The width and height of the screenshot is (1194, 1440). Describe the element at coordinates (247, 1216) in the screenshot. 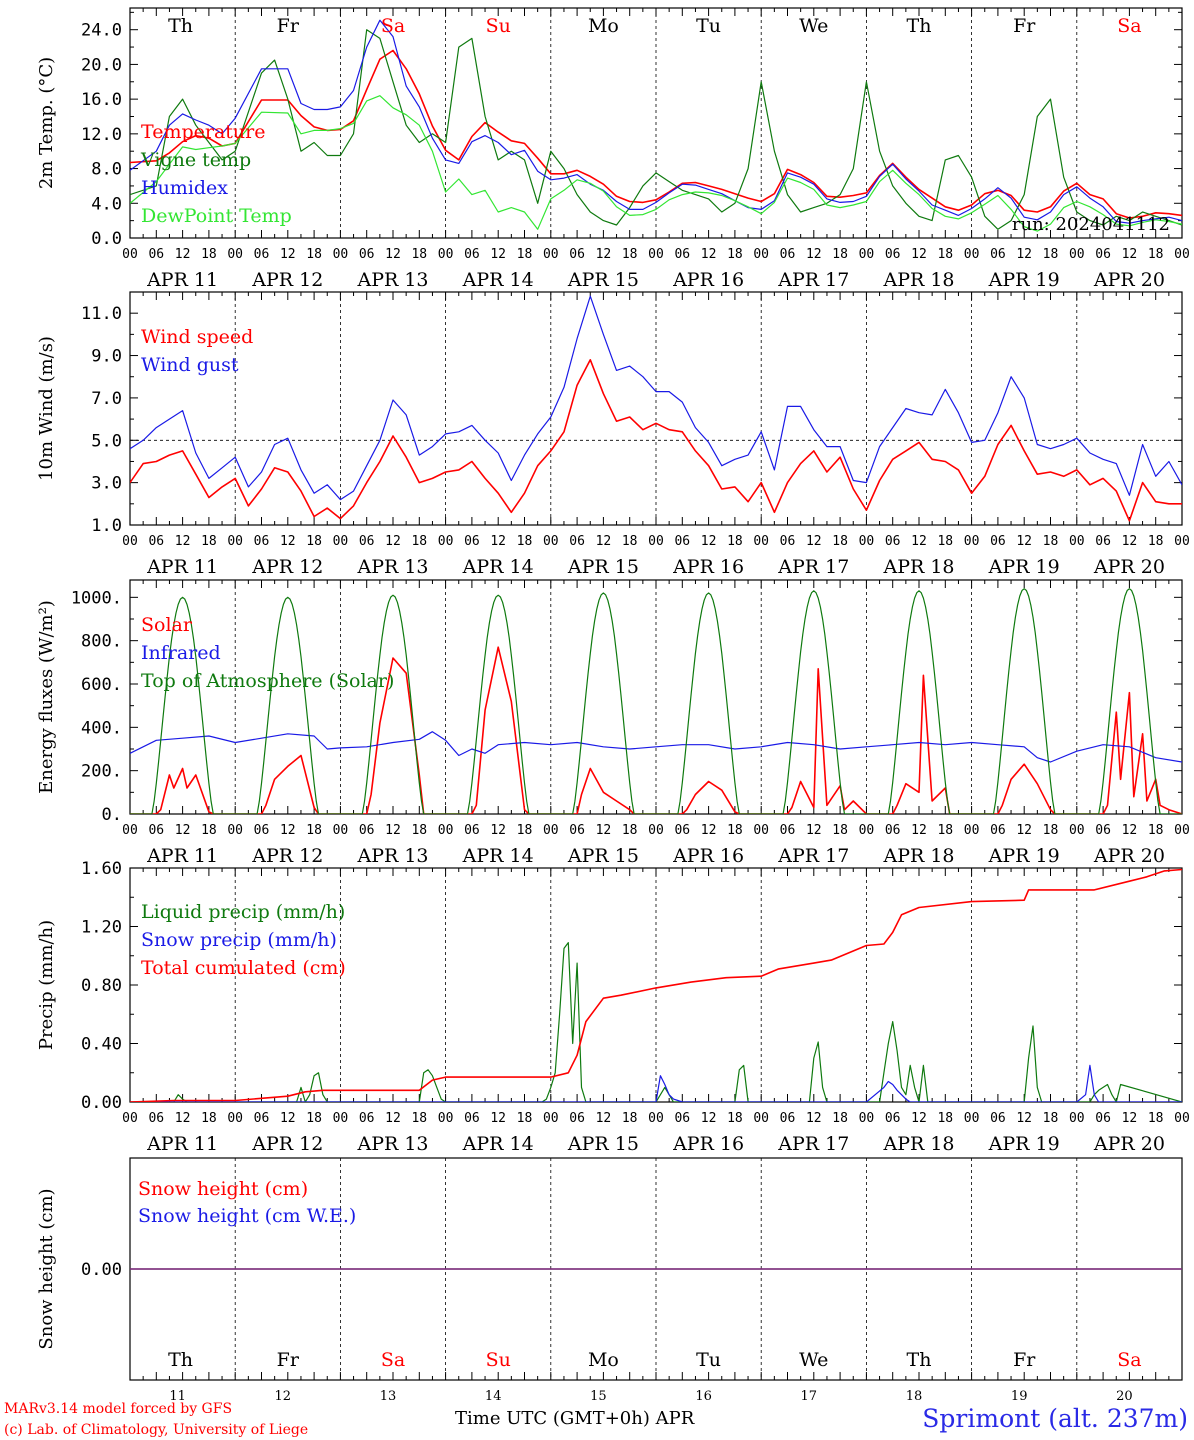

I see `legend-entry: Snow height (cm W.E.)` at that location.